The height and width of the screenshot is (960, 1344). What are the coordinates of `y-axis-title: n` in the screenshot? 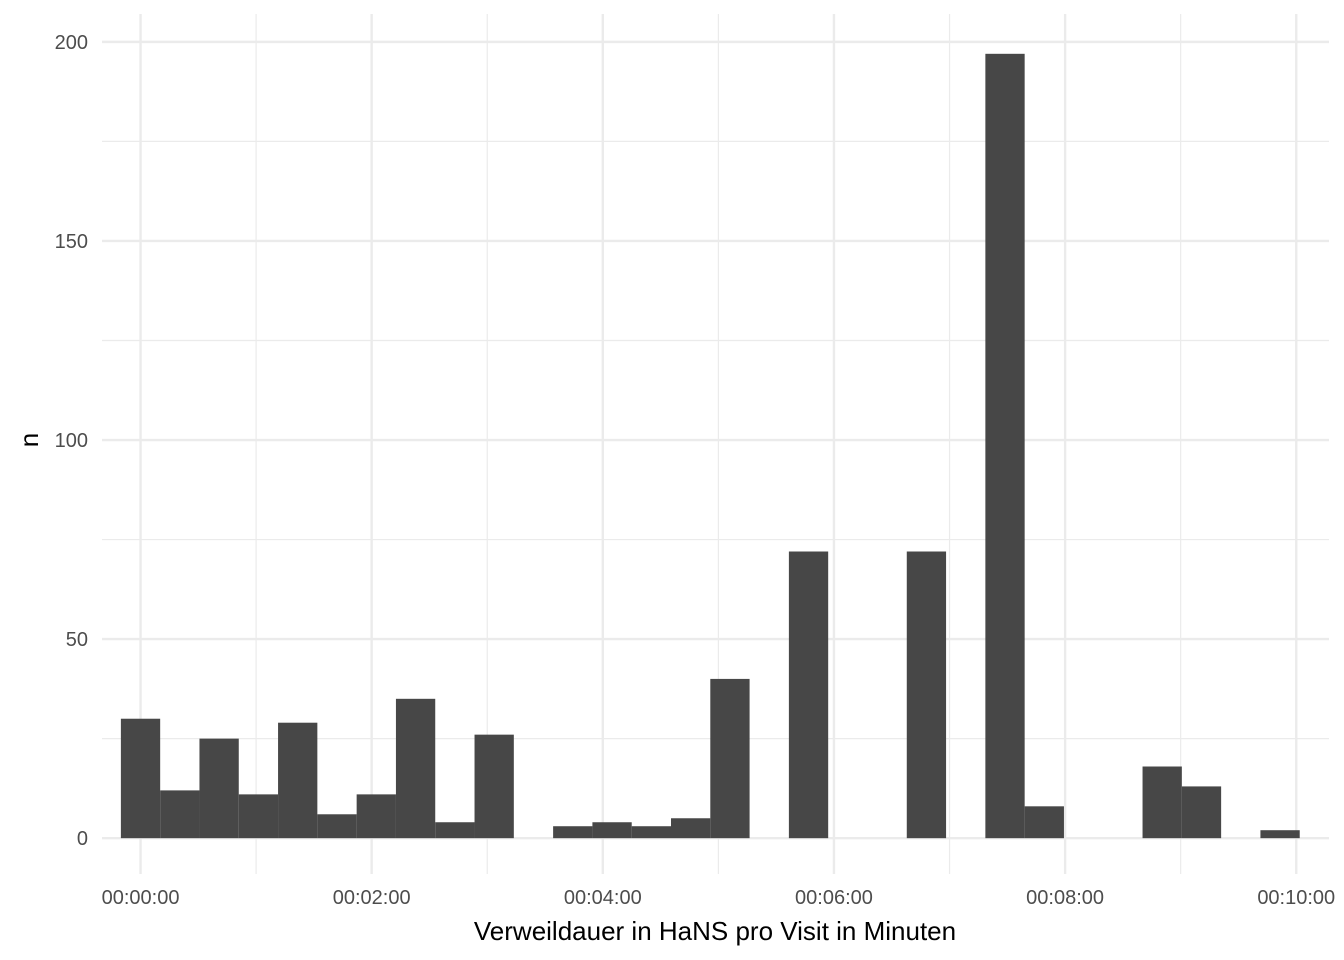 It's located at (29, 440).